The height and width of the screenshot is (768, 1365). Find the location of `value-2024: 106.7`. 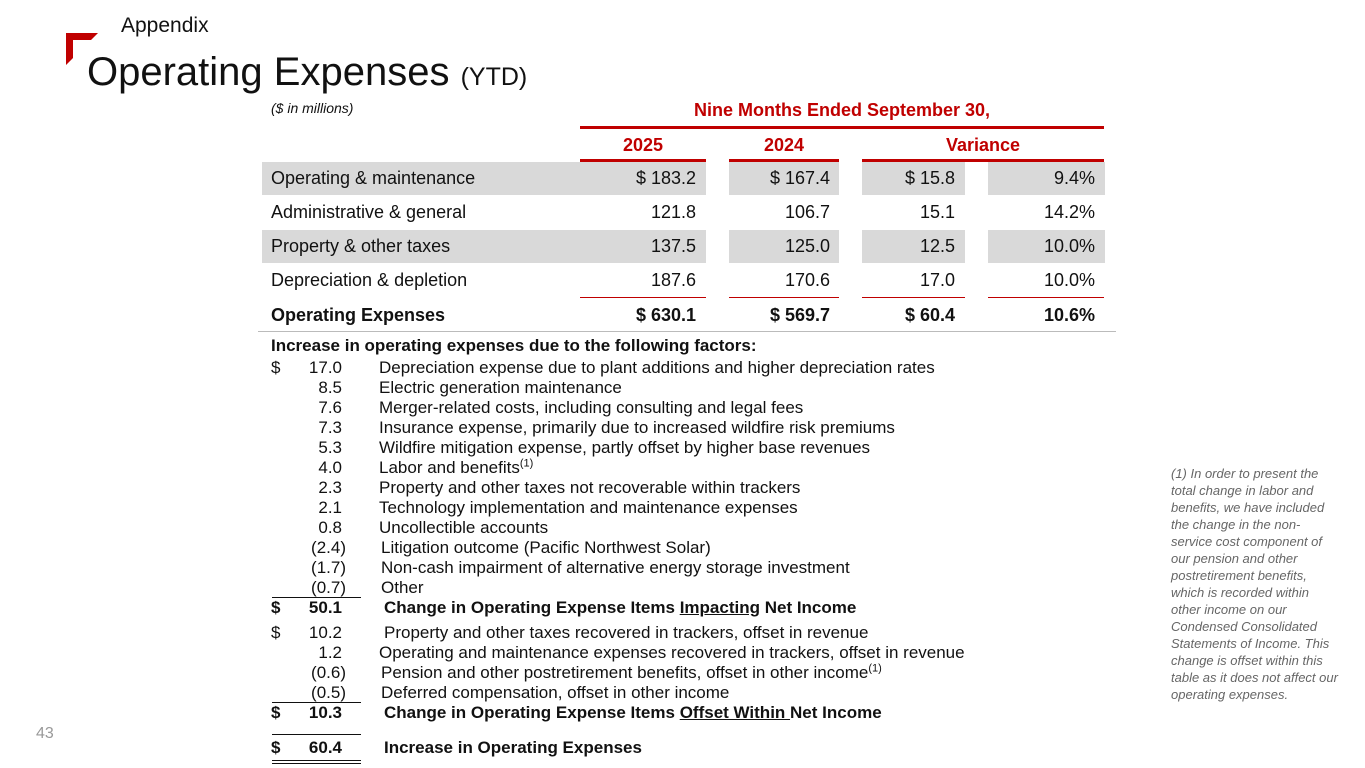

value-2024: 106.7 is located at coordinates (807, 212).